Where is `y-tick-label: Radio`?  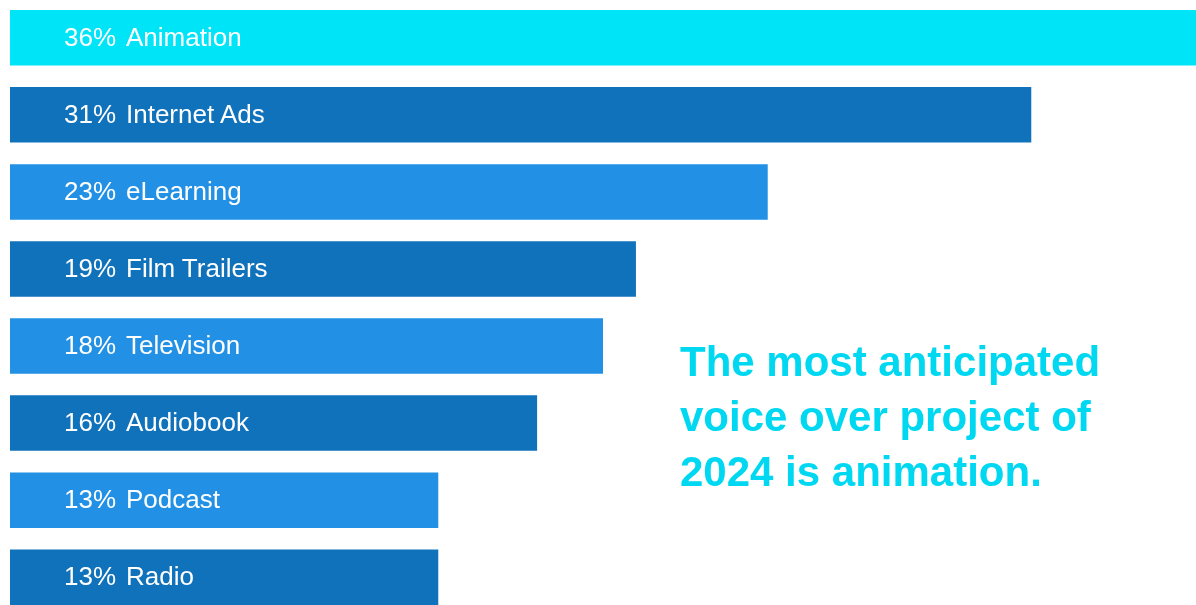 y-tick-label: Radio is located at coordinates (160, 576).